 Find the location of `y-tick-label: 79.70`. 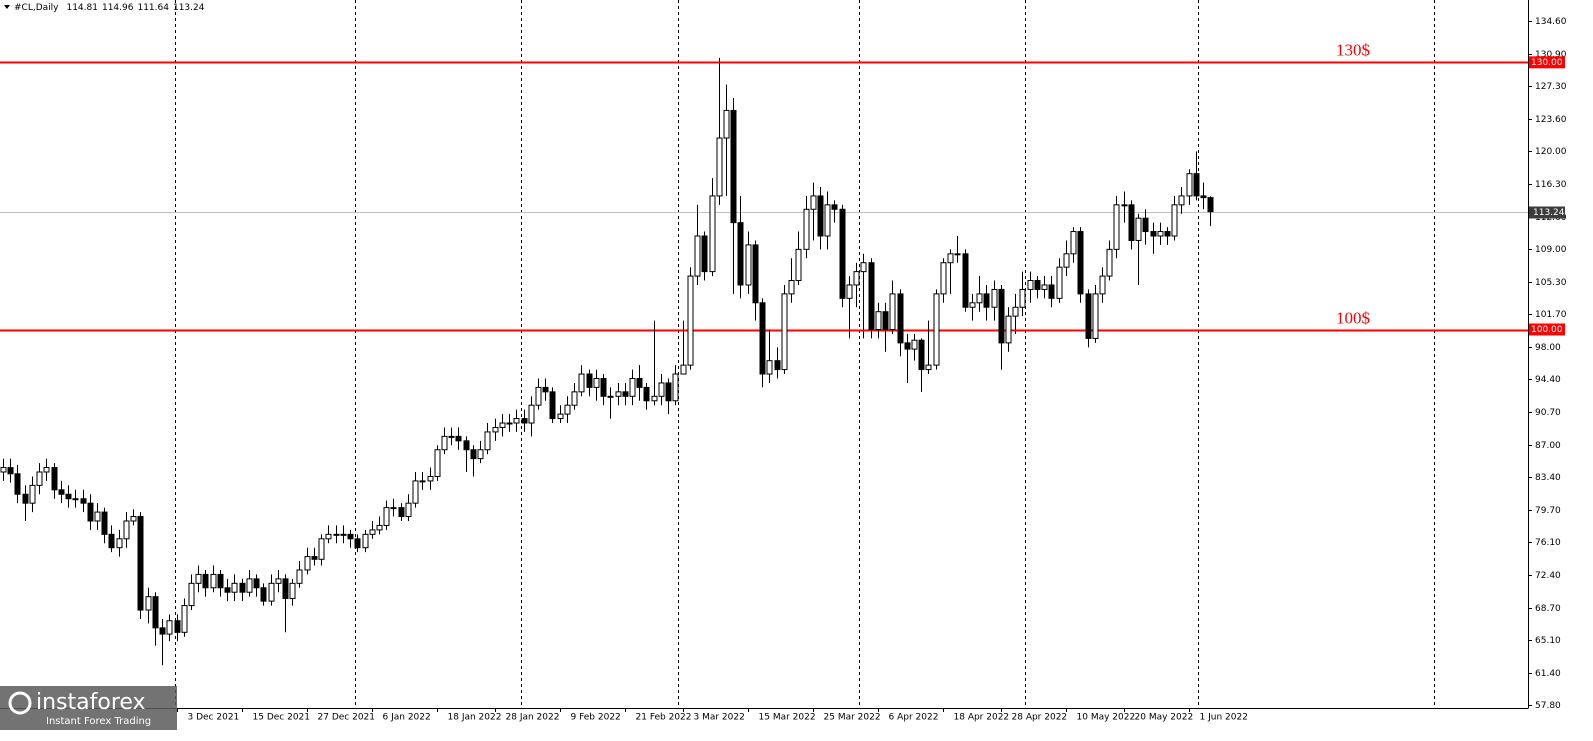

y-tick-label: 79.70 is located at coordinates (1548, 511).